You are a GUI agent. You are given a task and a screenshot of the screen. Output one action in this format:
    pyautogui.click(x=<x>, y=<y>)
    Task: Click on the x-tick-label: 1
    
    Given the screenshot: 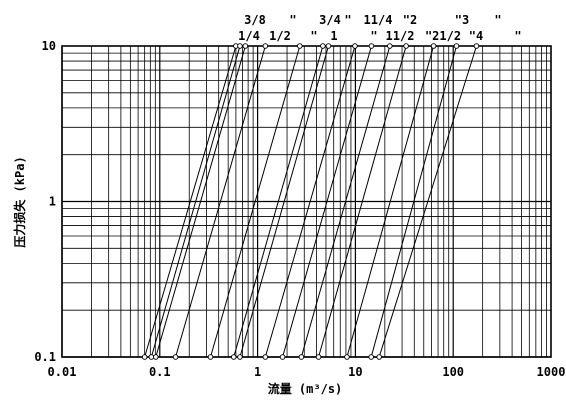 What is the action you would take?
    pyautogui.click(x=257, y=372)
    